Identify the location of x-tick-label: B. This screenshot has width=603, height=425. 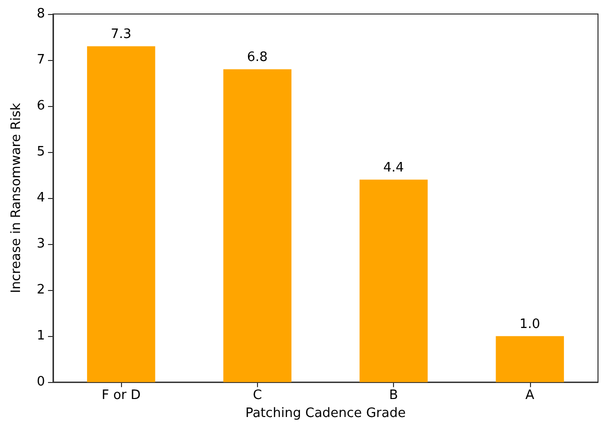
(393, 396).